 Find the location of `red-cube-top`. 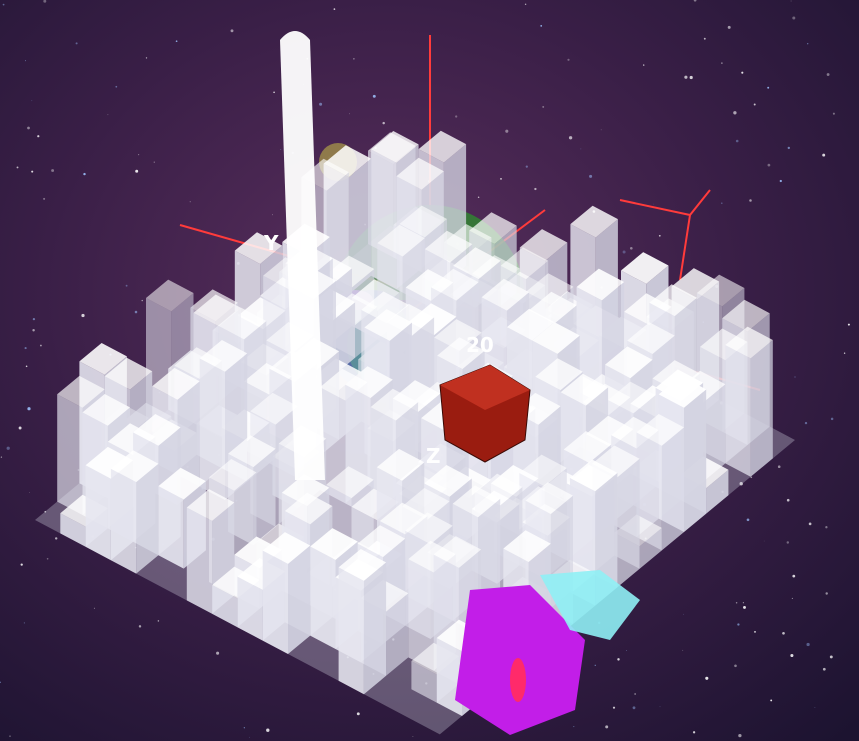

red-cube-top is located at coordinates (485, 387).